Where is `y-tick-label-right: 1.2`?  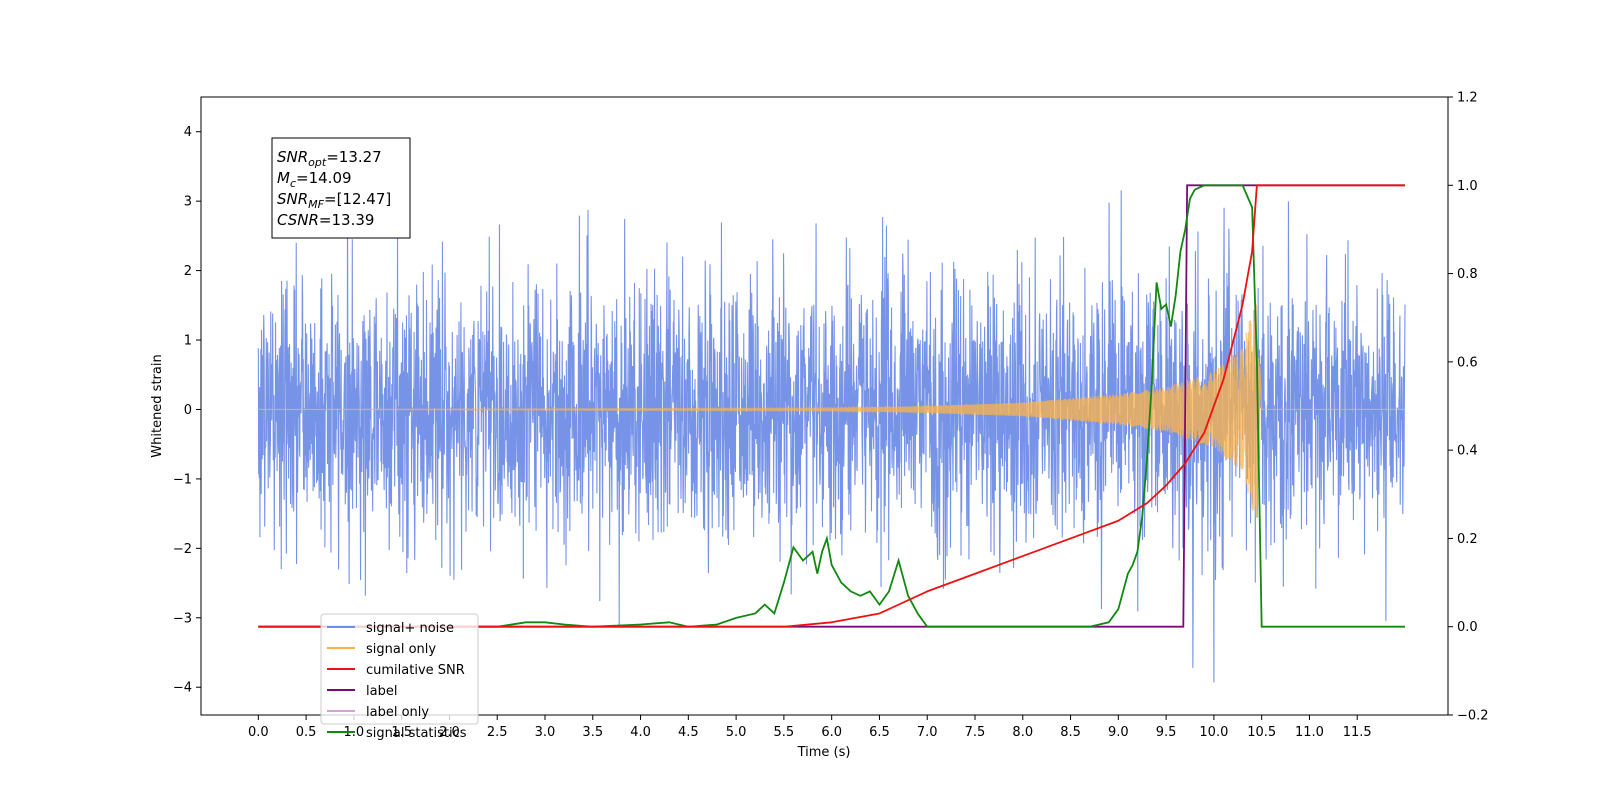 y-tick-label-right: 1.2 is located at coordinates (1467, 98).